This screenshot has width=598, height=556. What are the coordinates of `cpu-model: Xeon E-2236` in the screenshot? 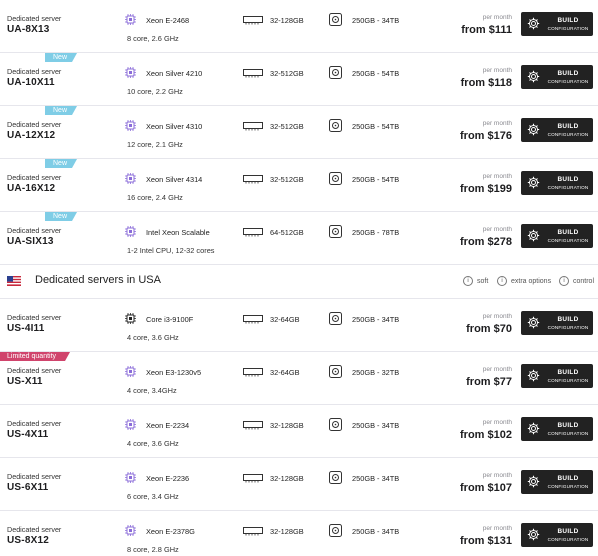 It's located at (168, 478).